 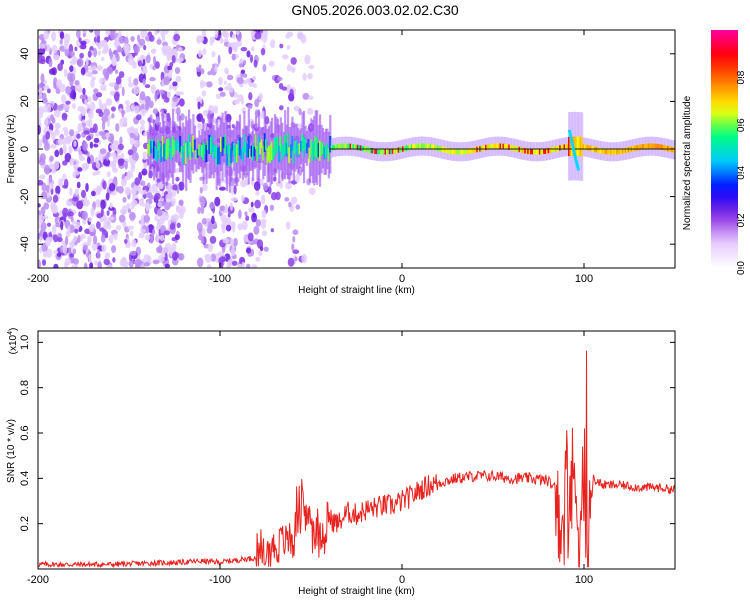 I want to click on snr-ytick-label: 1.0, so click(x=25, y=342).